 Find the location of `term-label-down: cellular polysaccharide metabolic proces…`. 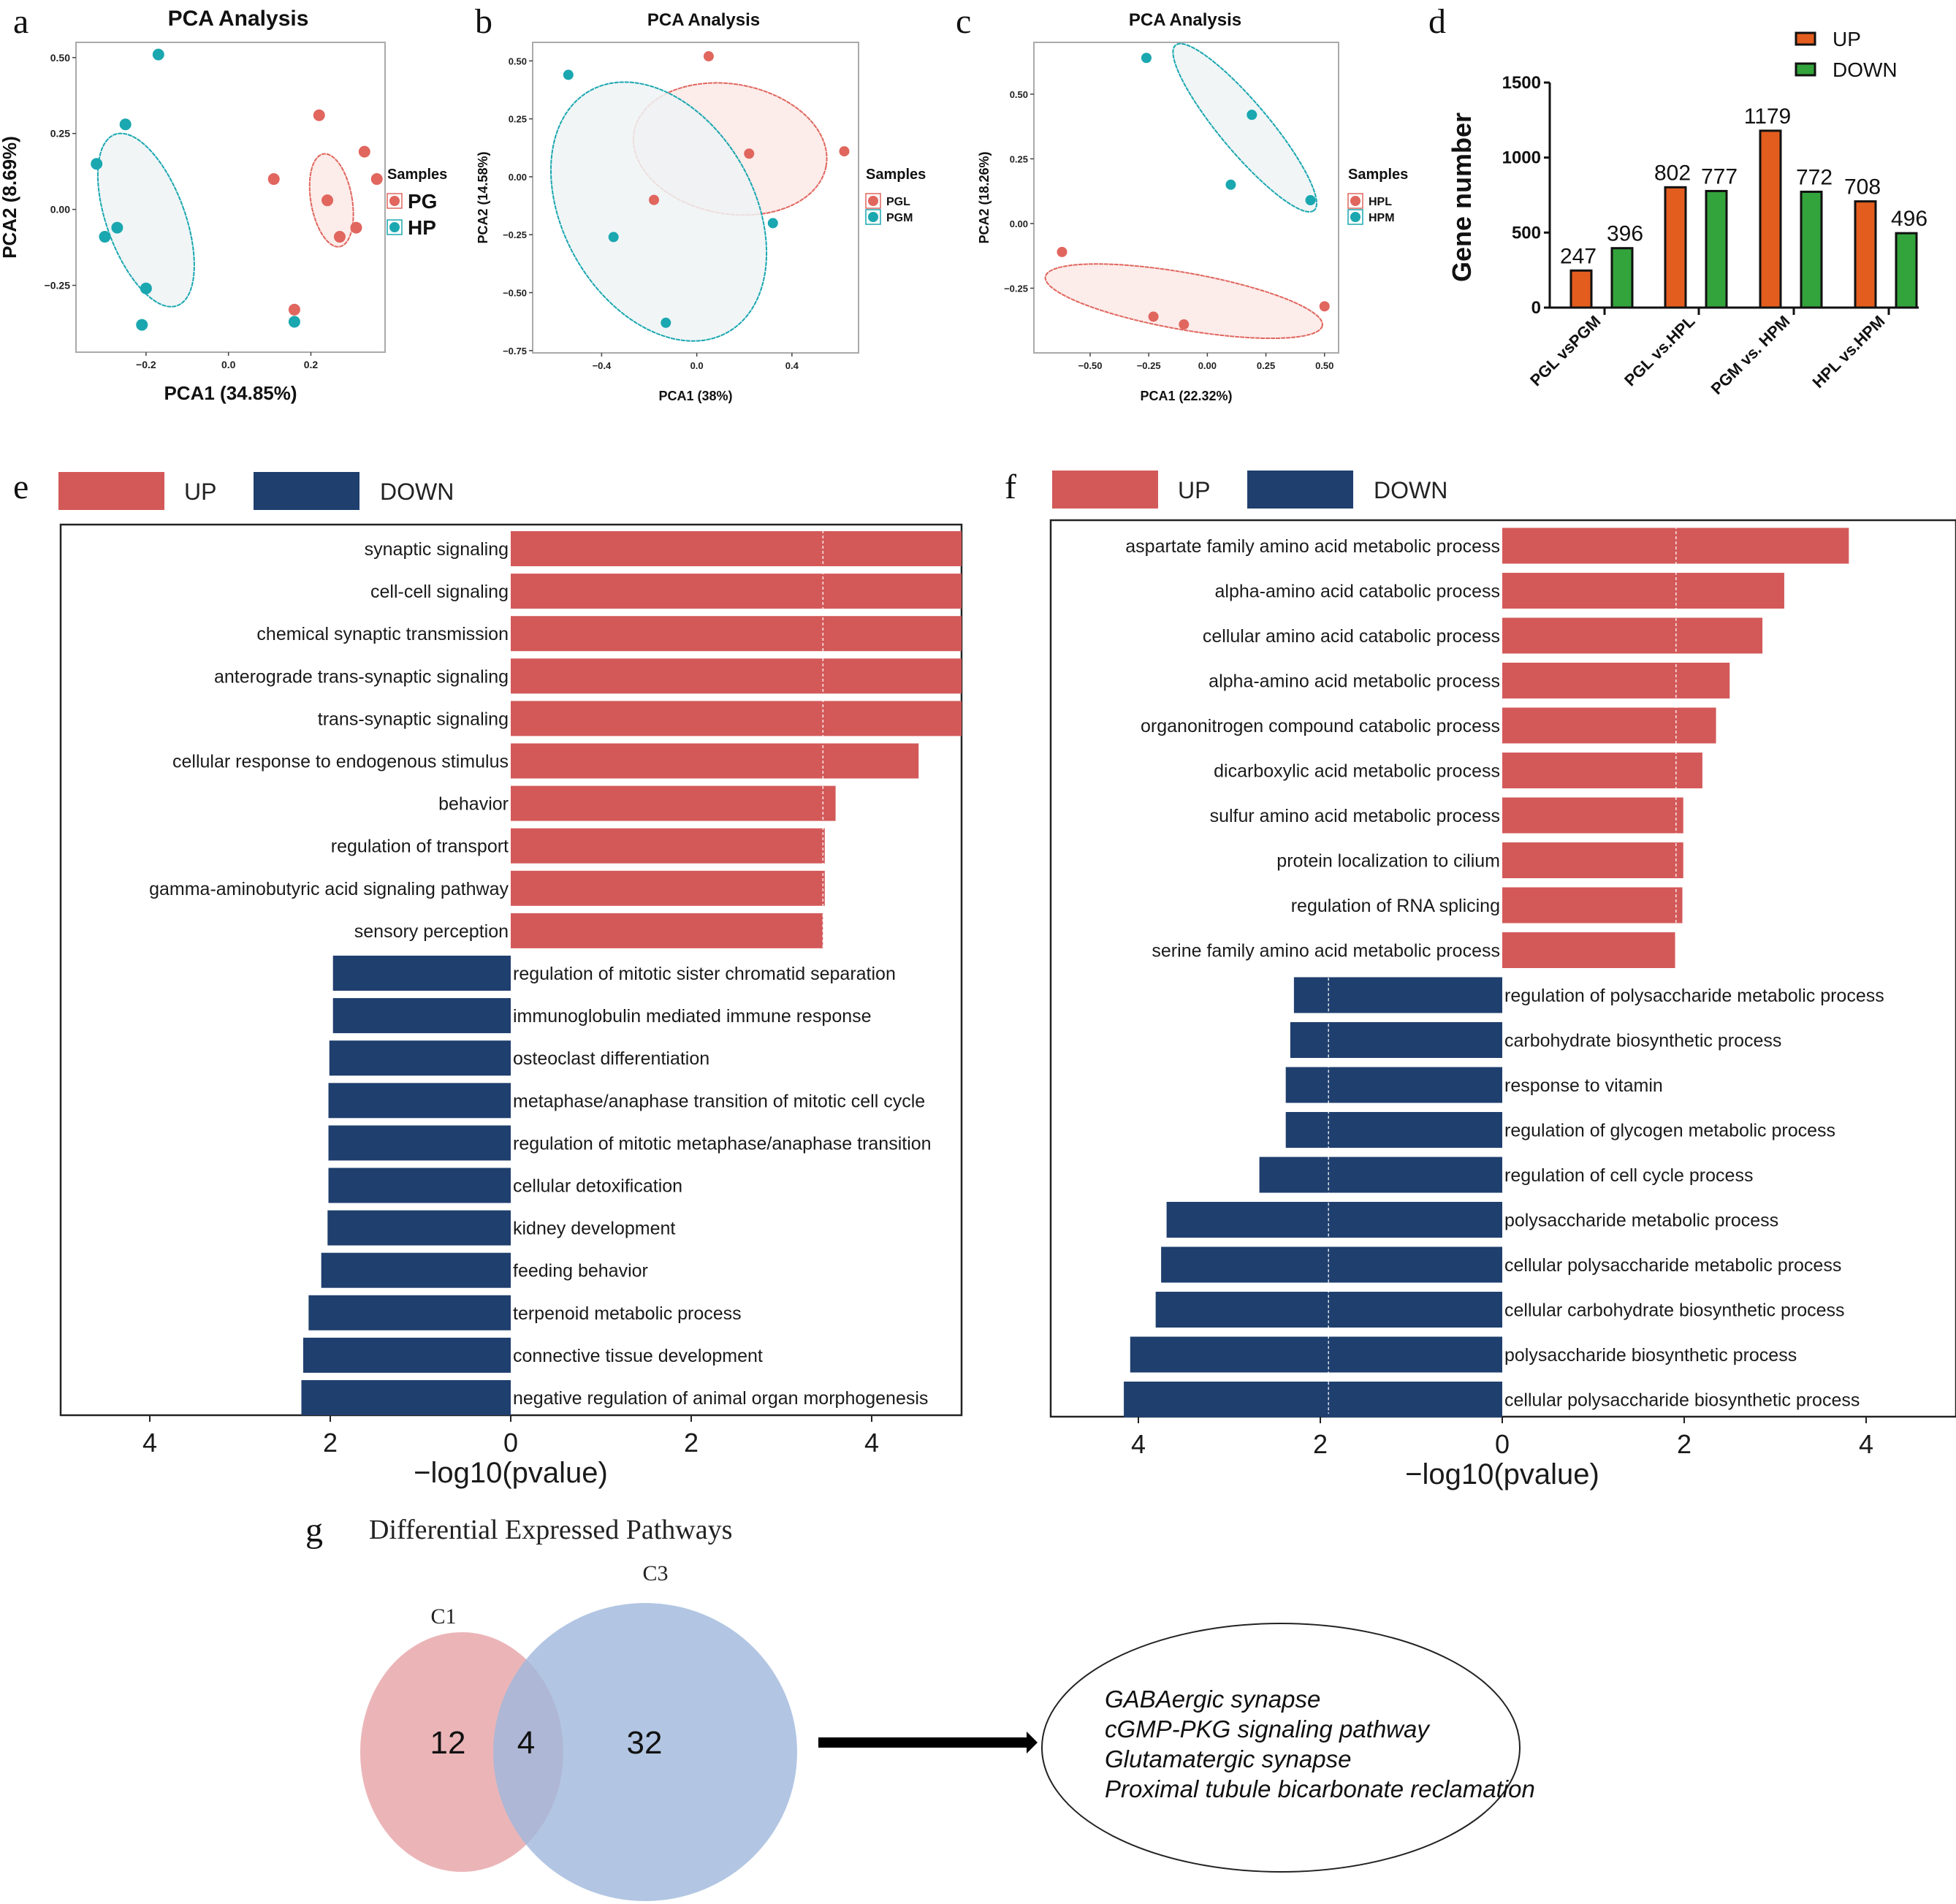

term-label-down: cellular polysaccharide metabolic proces… is located at coordinates (1672, 1265).